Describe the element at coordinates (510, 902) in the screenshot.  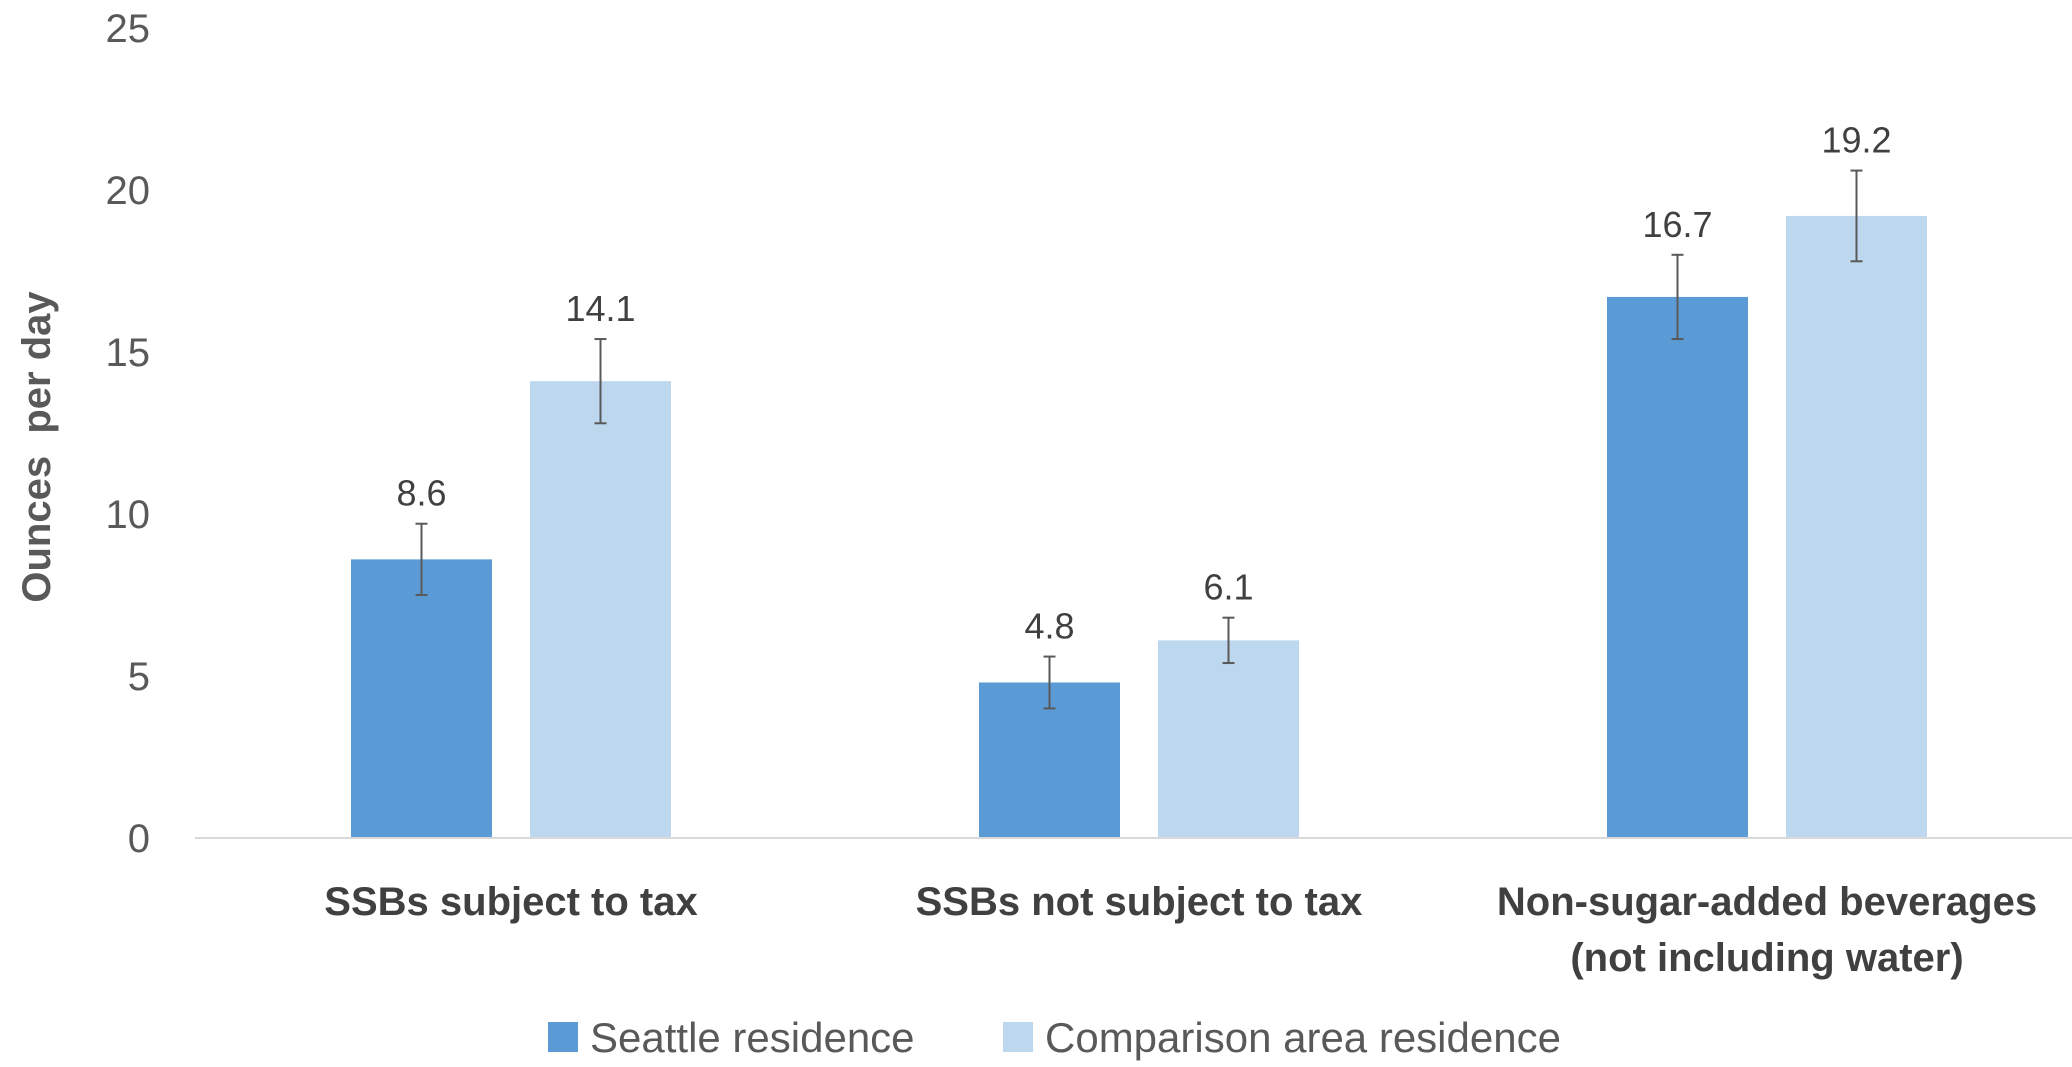
I see `category-label: SSBs subject to tax` at that location.